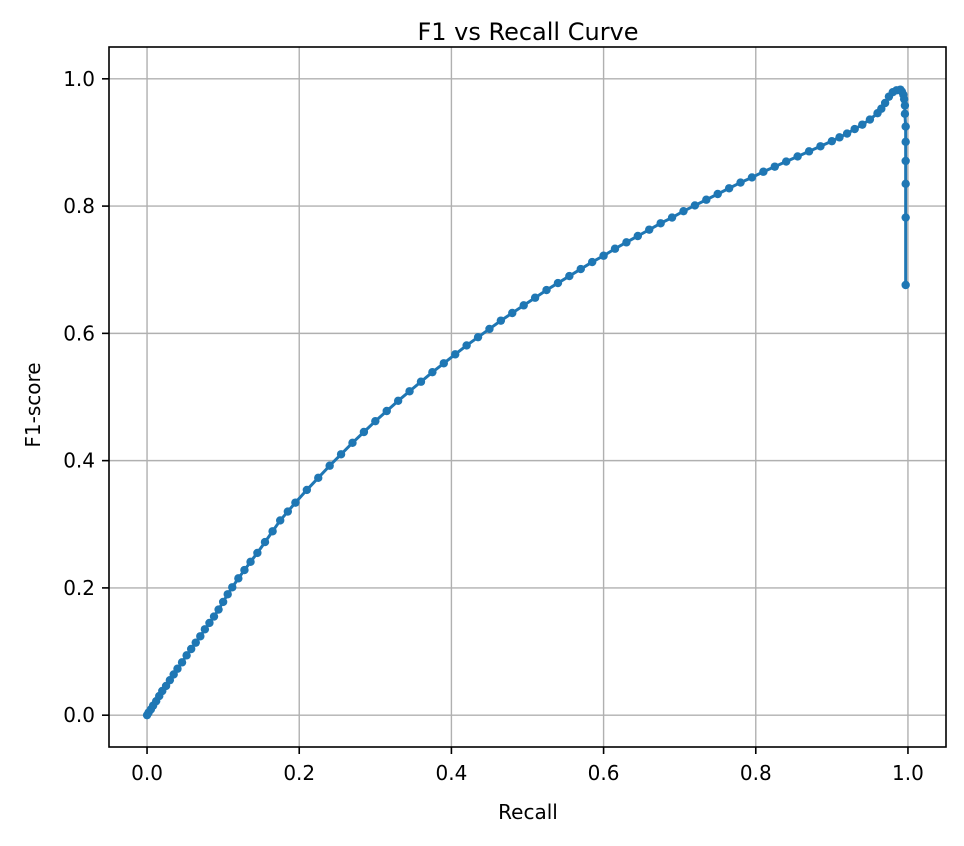 The height and width of the screenshot is (846, 964). Describe the element at coordinates (79, 206) in the screenshot. I see `y-tick-label: 0.8` at that location.